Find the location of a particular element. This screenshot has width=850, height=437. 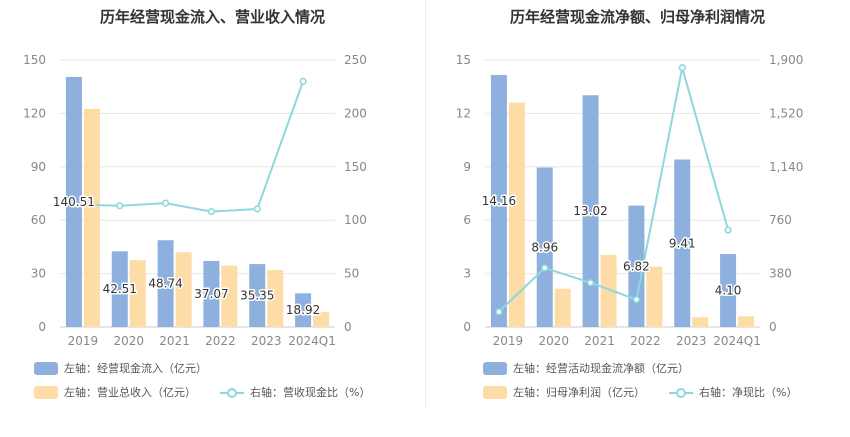

y-right-tick-label: 0 is located at coordinates (773, 327).